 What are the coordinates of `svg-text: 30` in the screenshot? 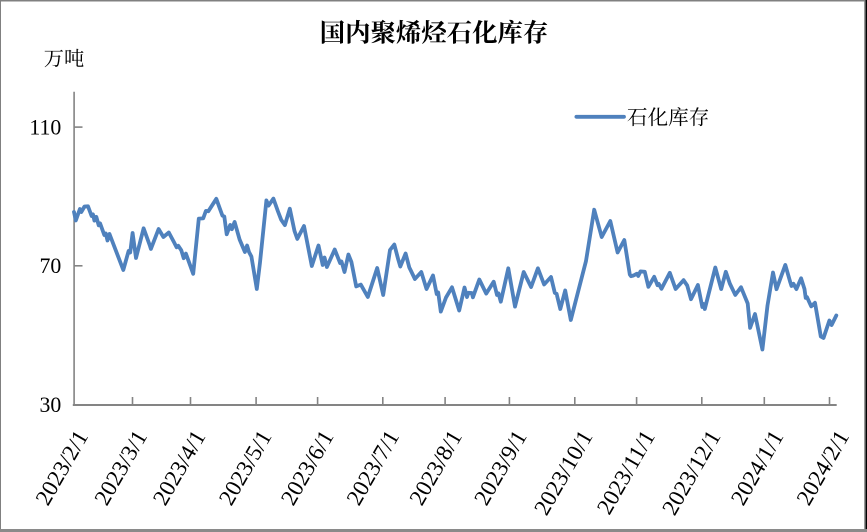 It's located at (51, 405).